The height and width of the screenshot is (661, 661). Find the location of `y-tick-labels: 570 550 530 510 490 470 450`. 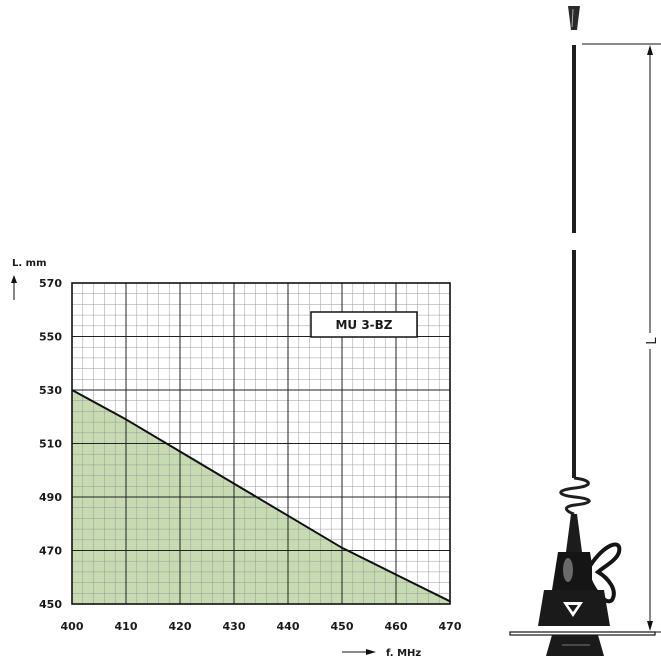

y-tick-labels: 570 550 530 510 490 470 450 is located at coordinates (50, 444).